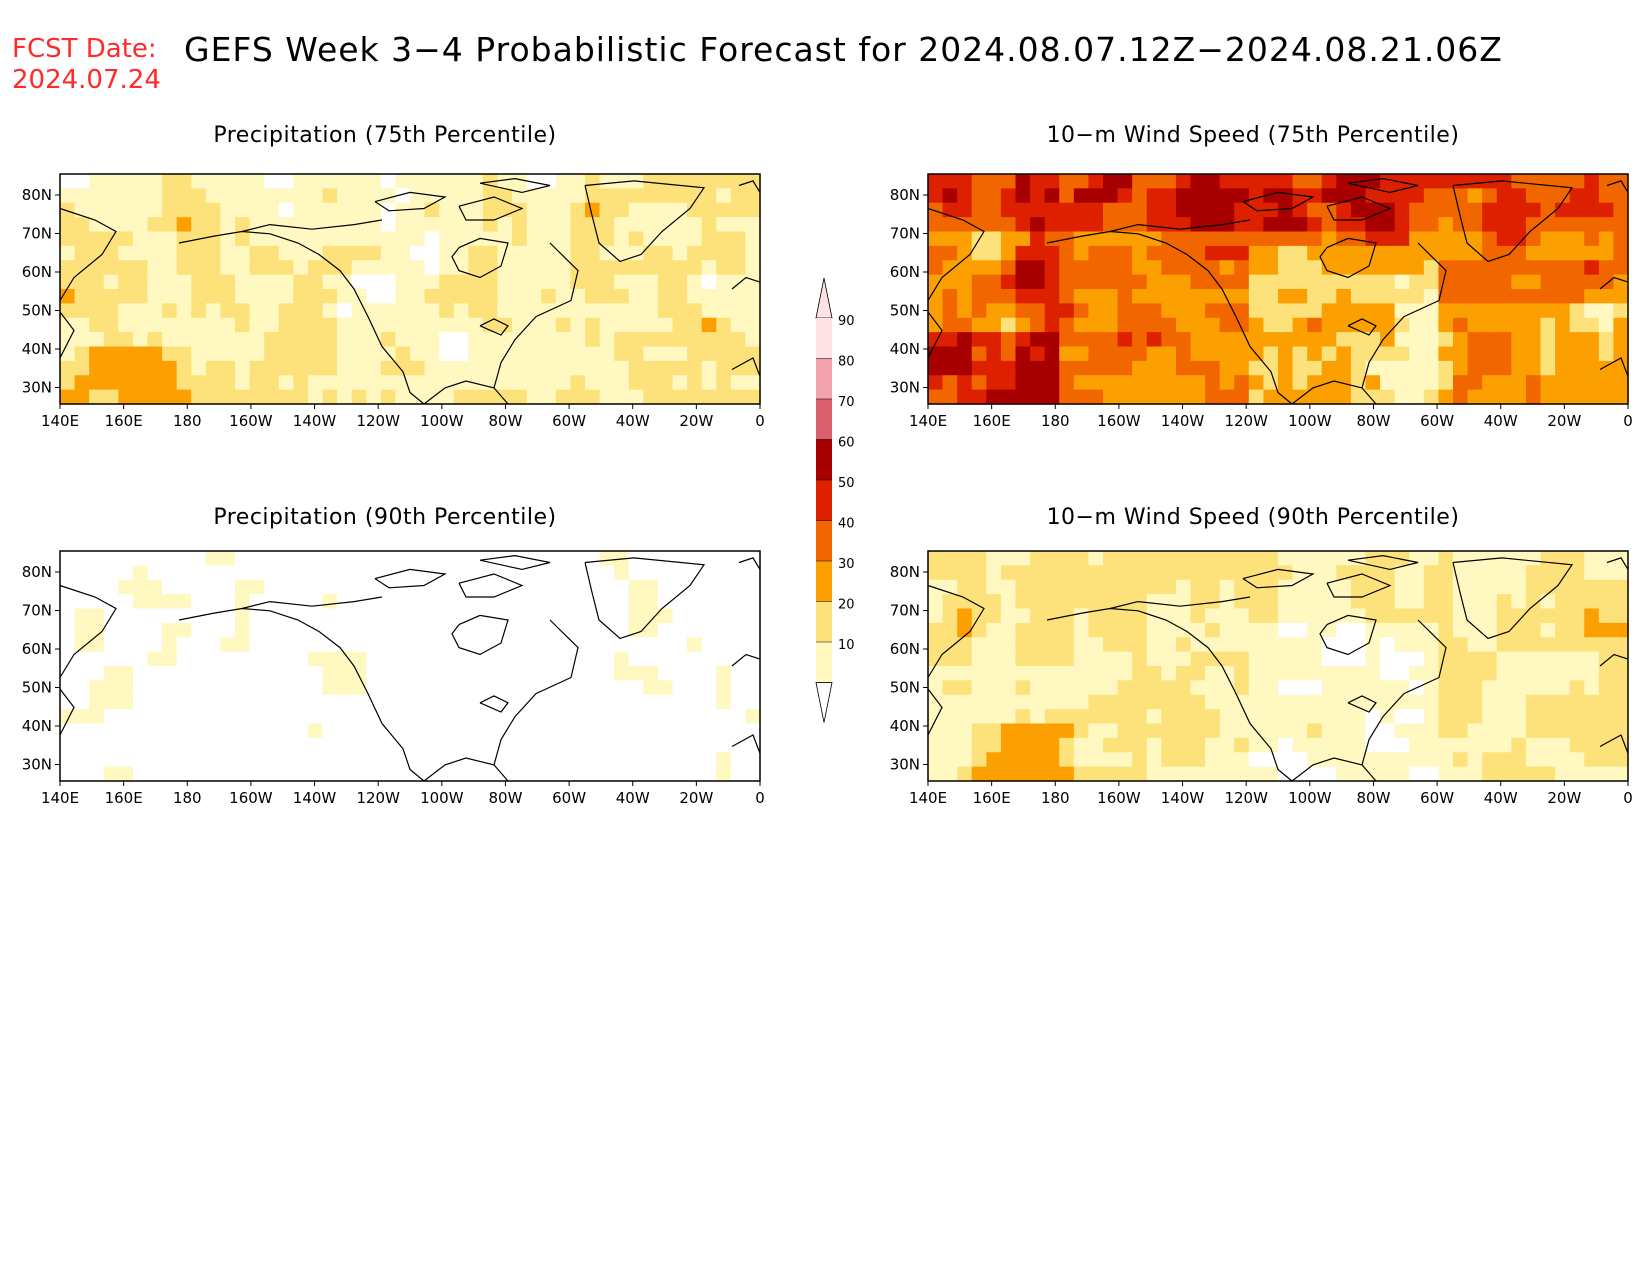 This screenshot has height=1275, width=1650. Describe the element at coordinates (1383, 185) in the screenshot. I see `coastline` at that location.